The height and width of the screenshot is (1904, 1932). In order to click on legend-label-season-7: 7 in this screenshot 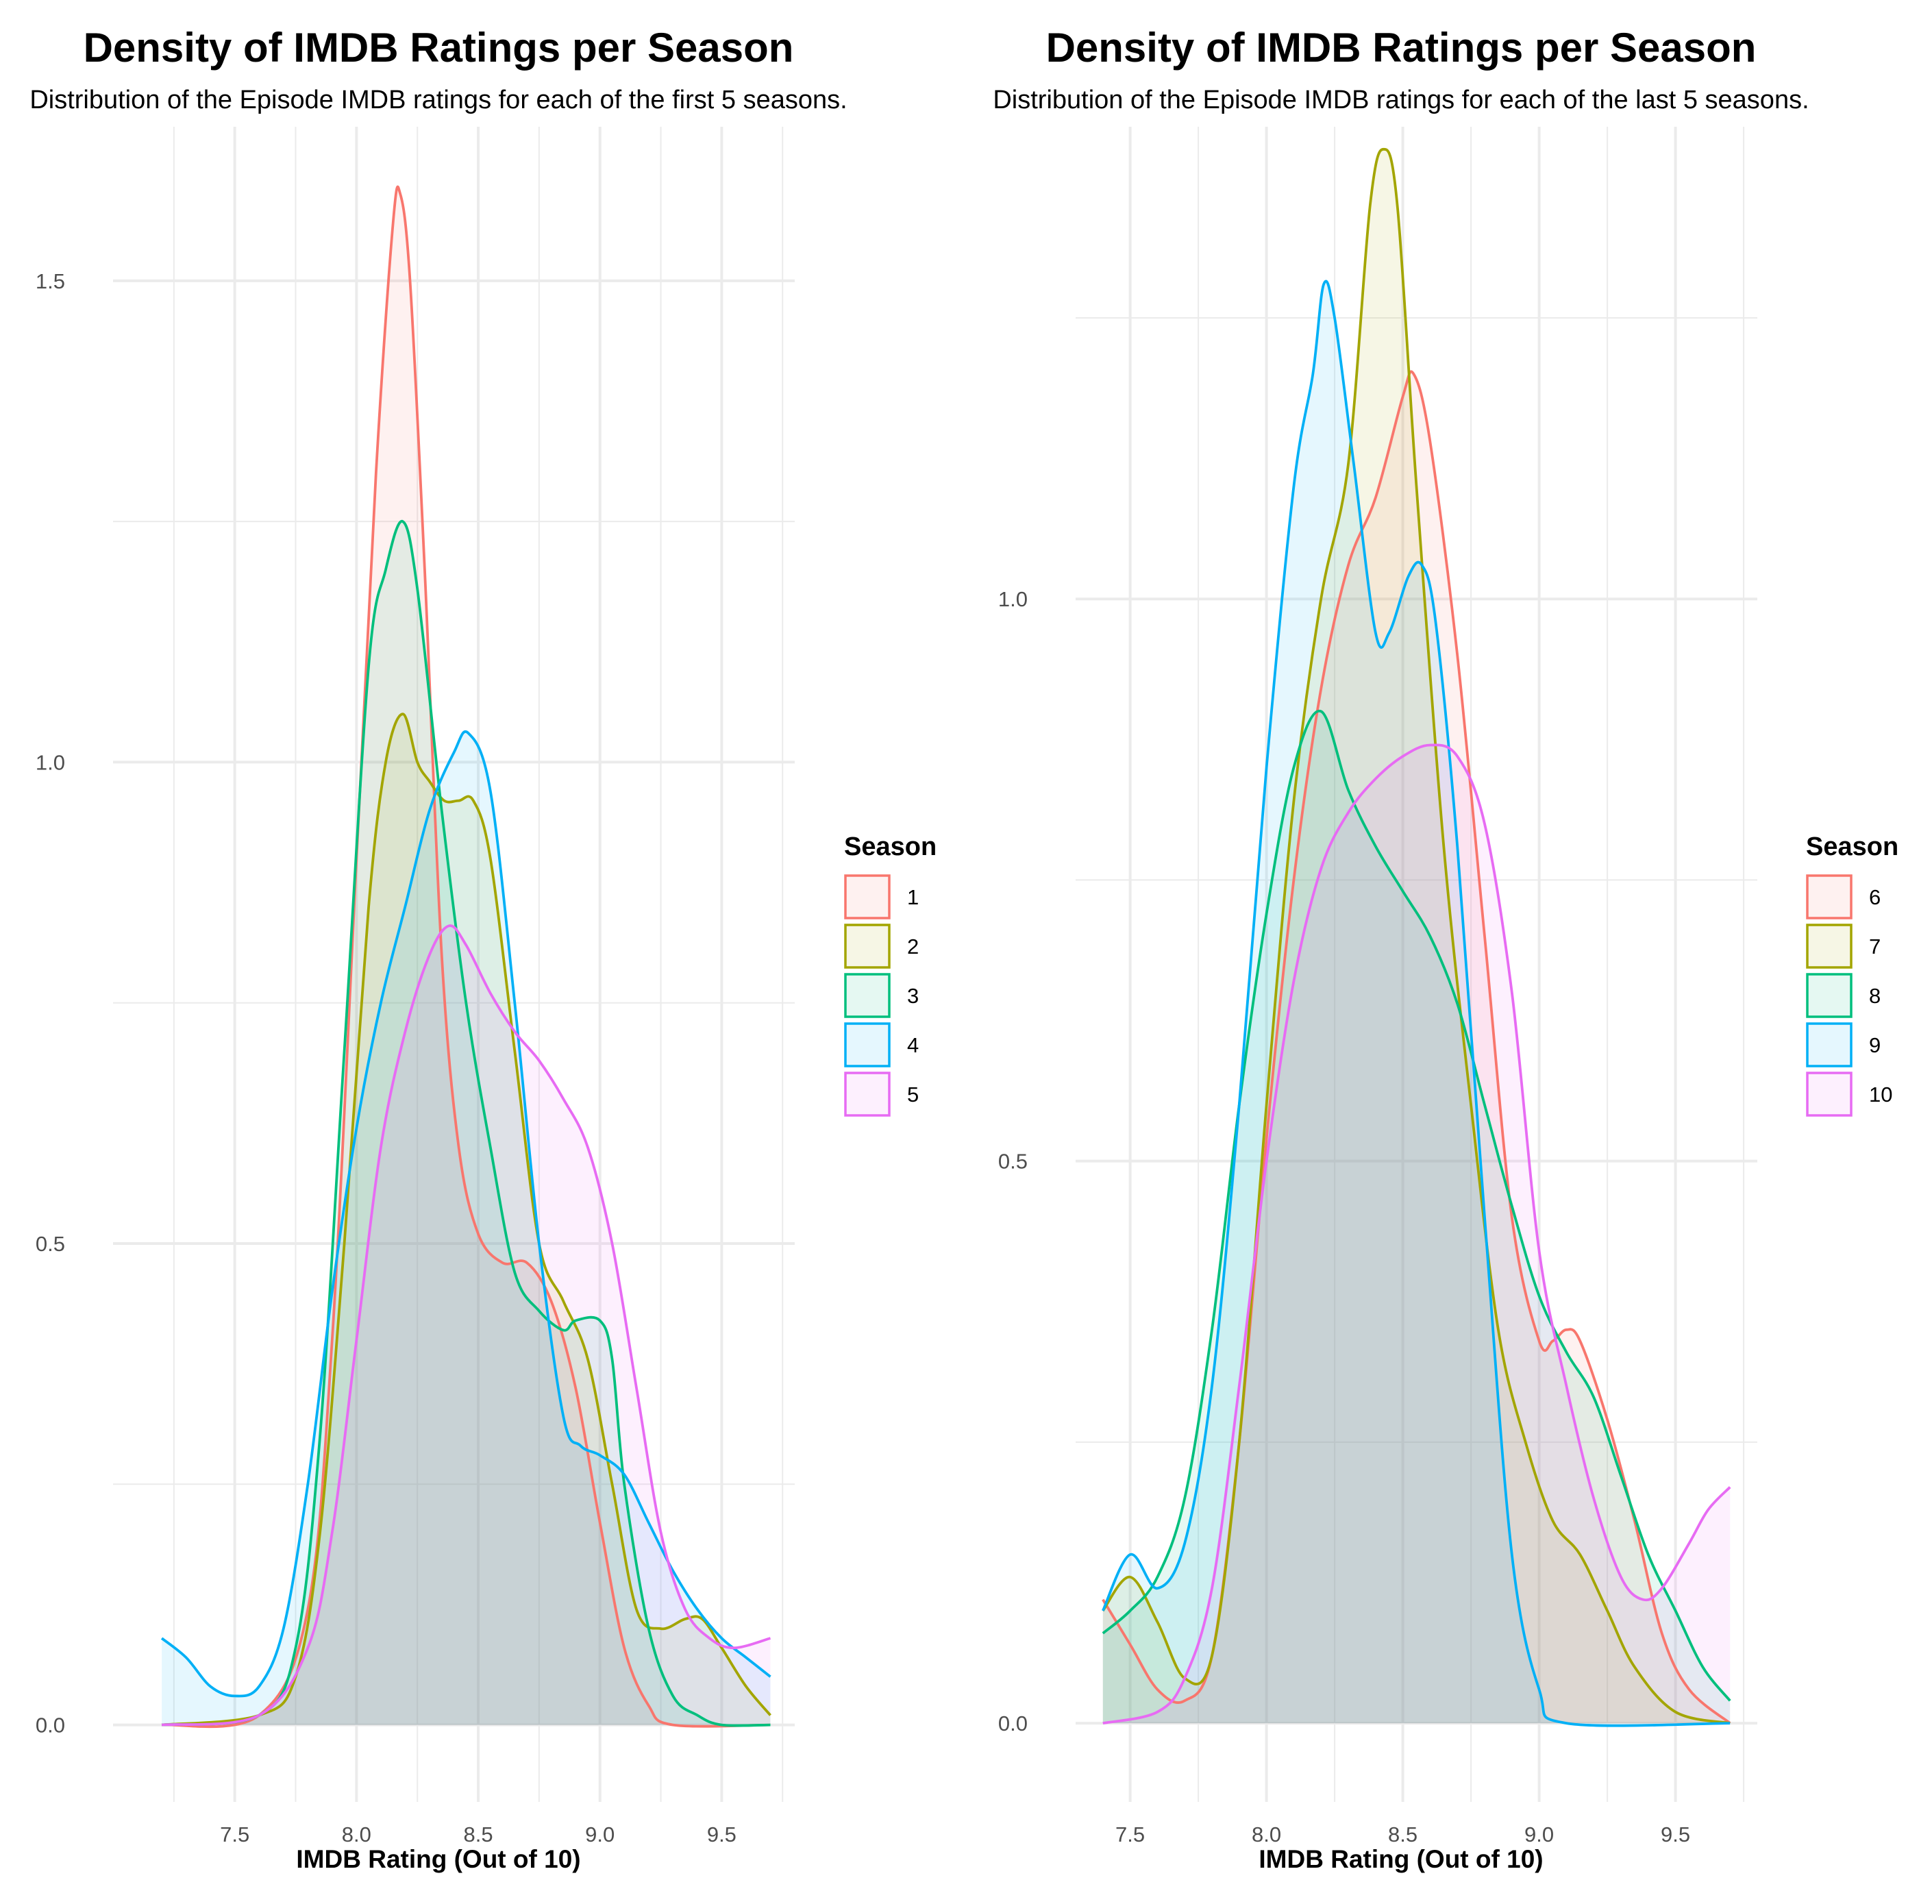, I will do `click(1875, 947)`.